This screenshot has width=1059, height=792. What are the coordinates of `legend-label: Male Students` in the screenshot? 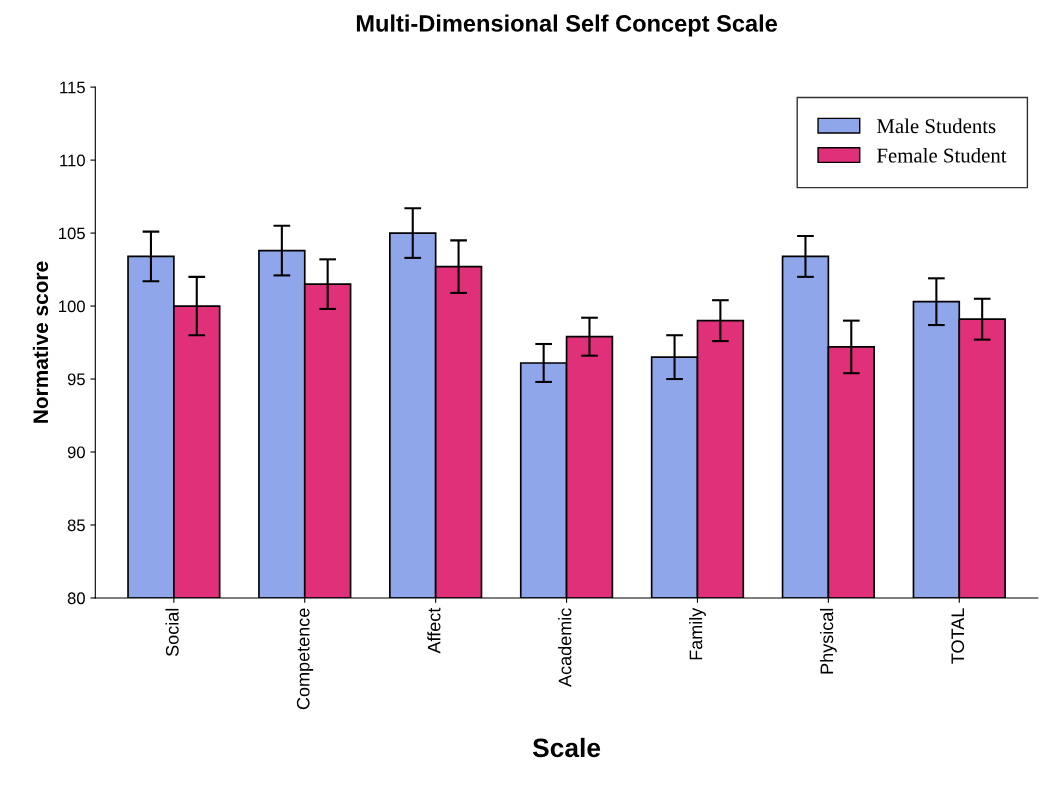 It's located at (936, 126).